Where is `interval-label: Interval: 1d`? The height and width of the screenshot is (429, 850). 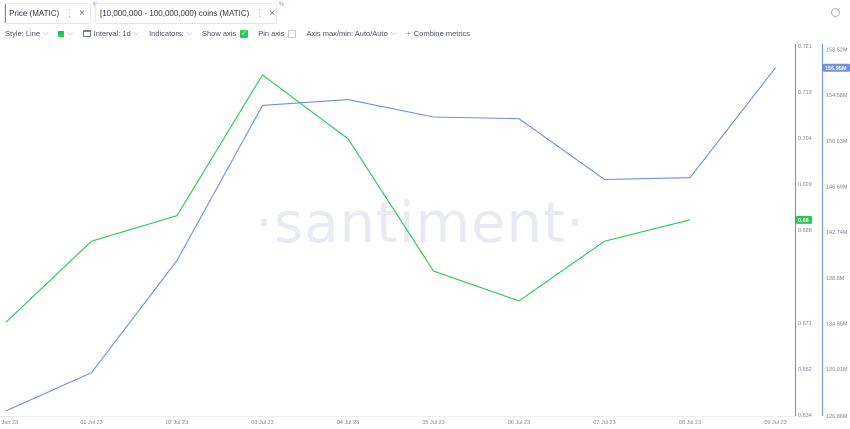 interval-label: Interval: 1d is located at coordinates (112, 33).